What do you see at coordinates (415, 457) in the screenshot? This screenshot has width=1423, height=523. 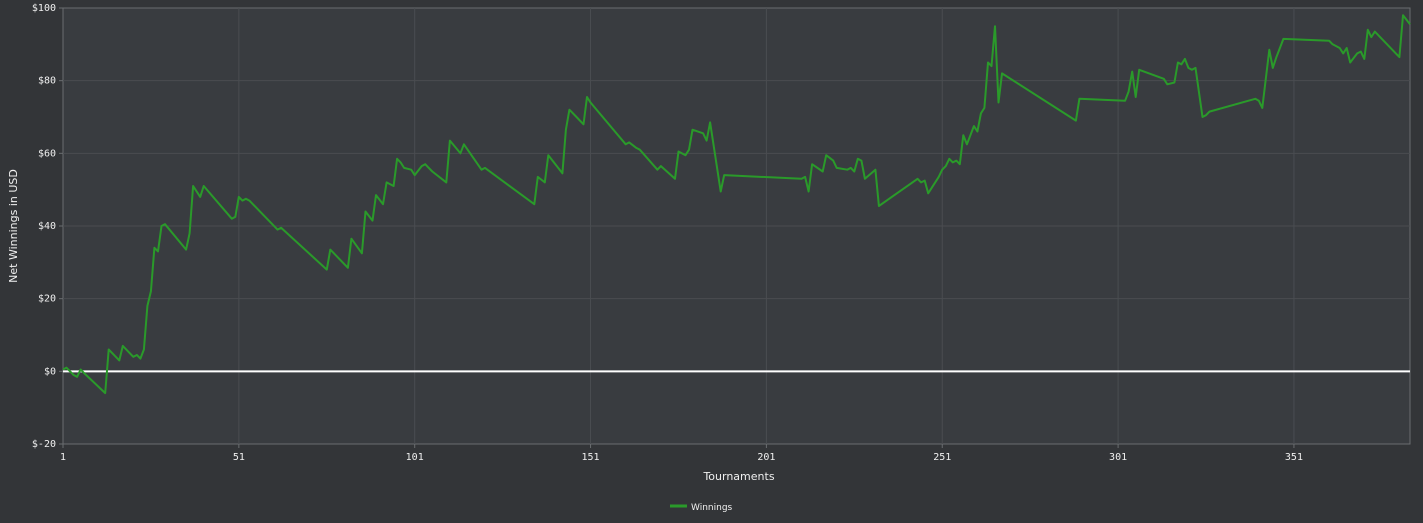 I see `x-tick-label: 101` at bounding box center [415, 457].